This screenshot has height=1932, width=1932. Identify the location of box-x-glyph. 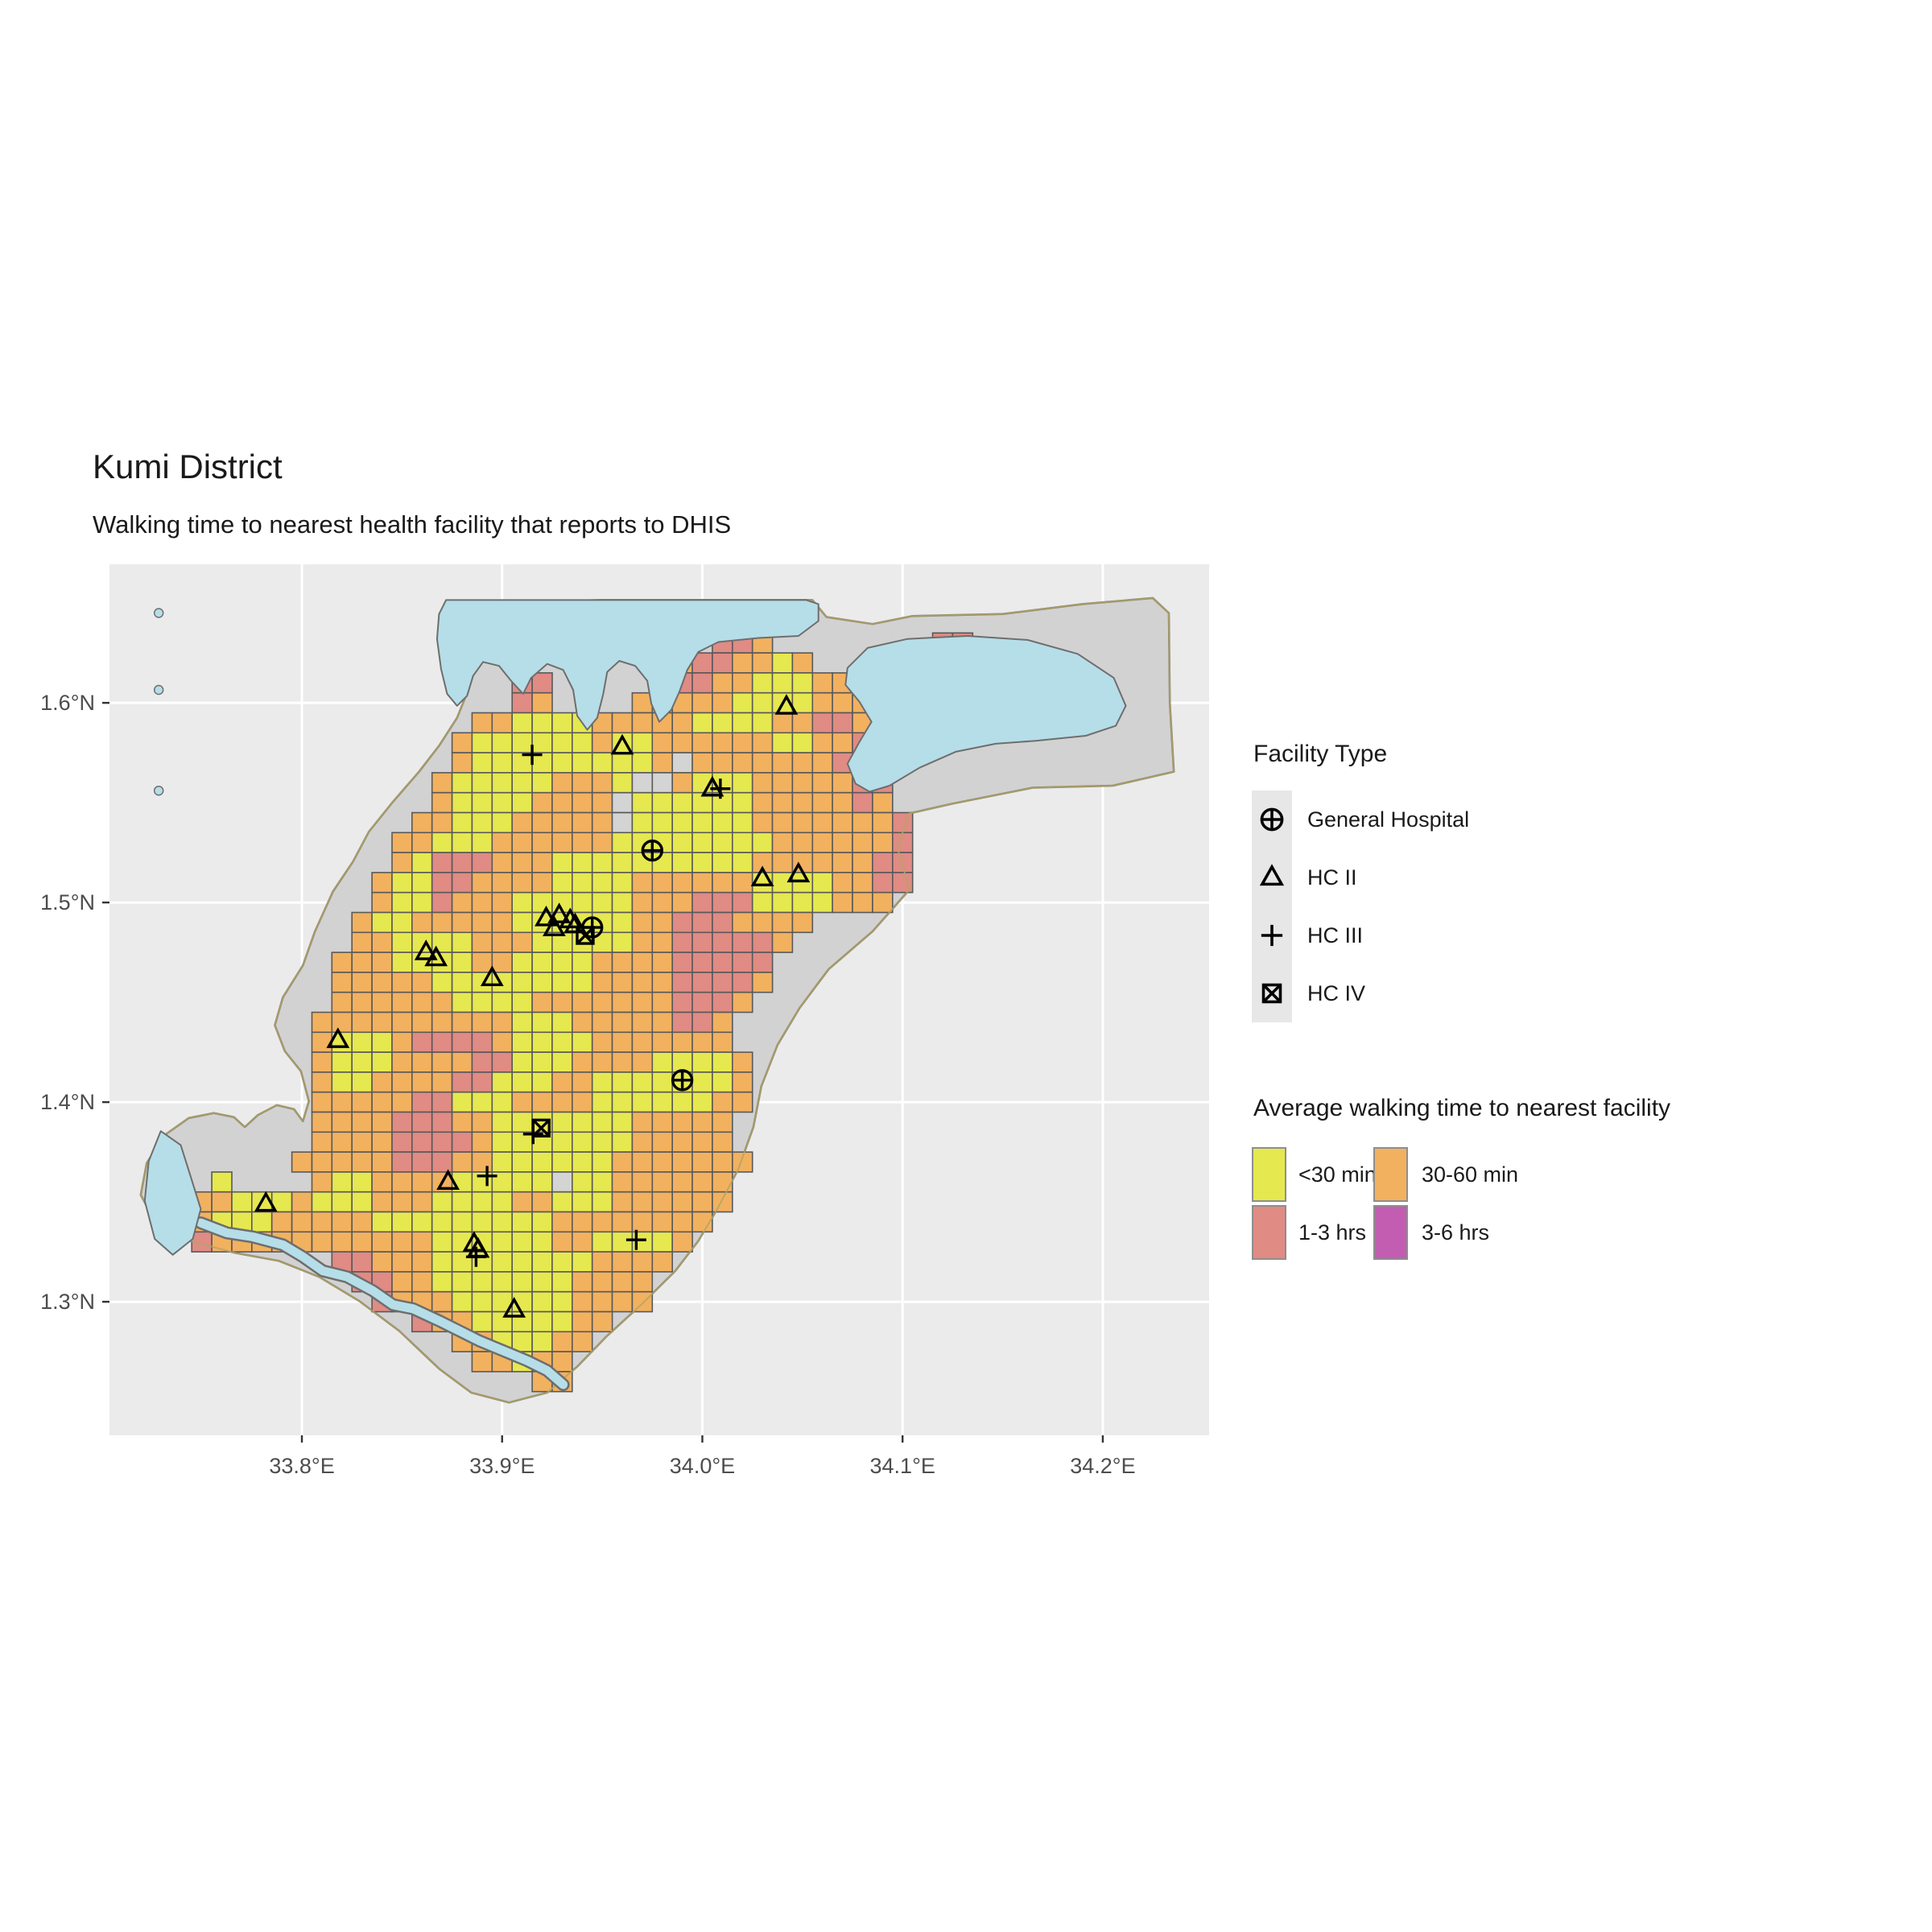
(1271, 993).